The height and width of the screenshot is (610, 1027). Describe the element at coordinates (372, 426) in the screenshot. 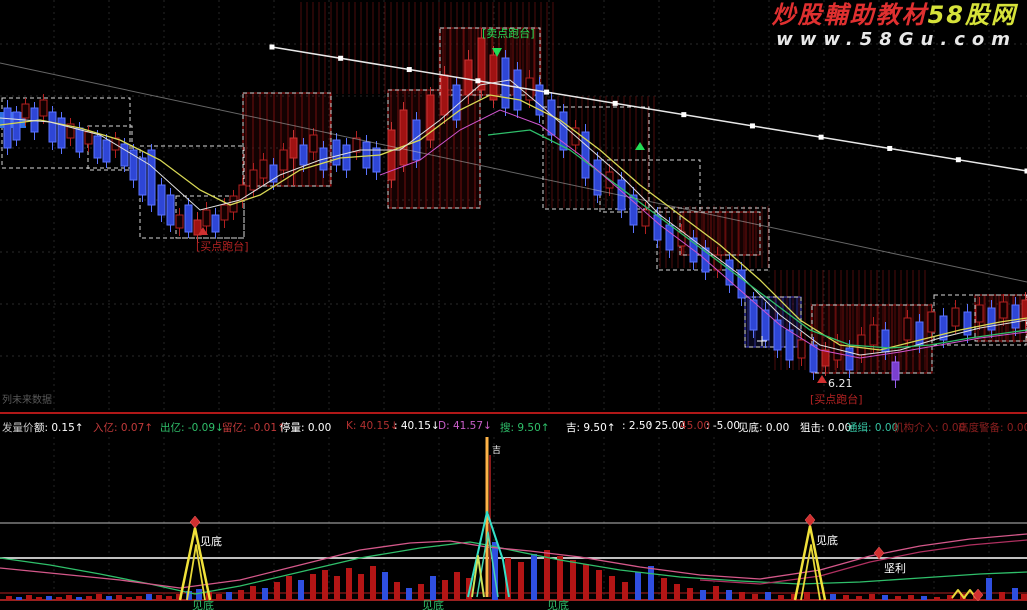

I see `indicator-item: K: 40.15↓` at that location.